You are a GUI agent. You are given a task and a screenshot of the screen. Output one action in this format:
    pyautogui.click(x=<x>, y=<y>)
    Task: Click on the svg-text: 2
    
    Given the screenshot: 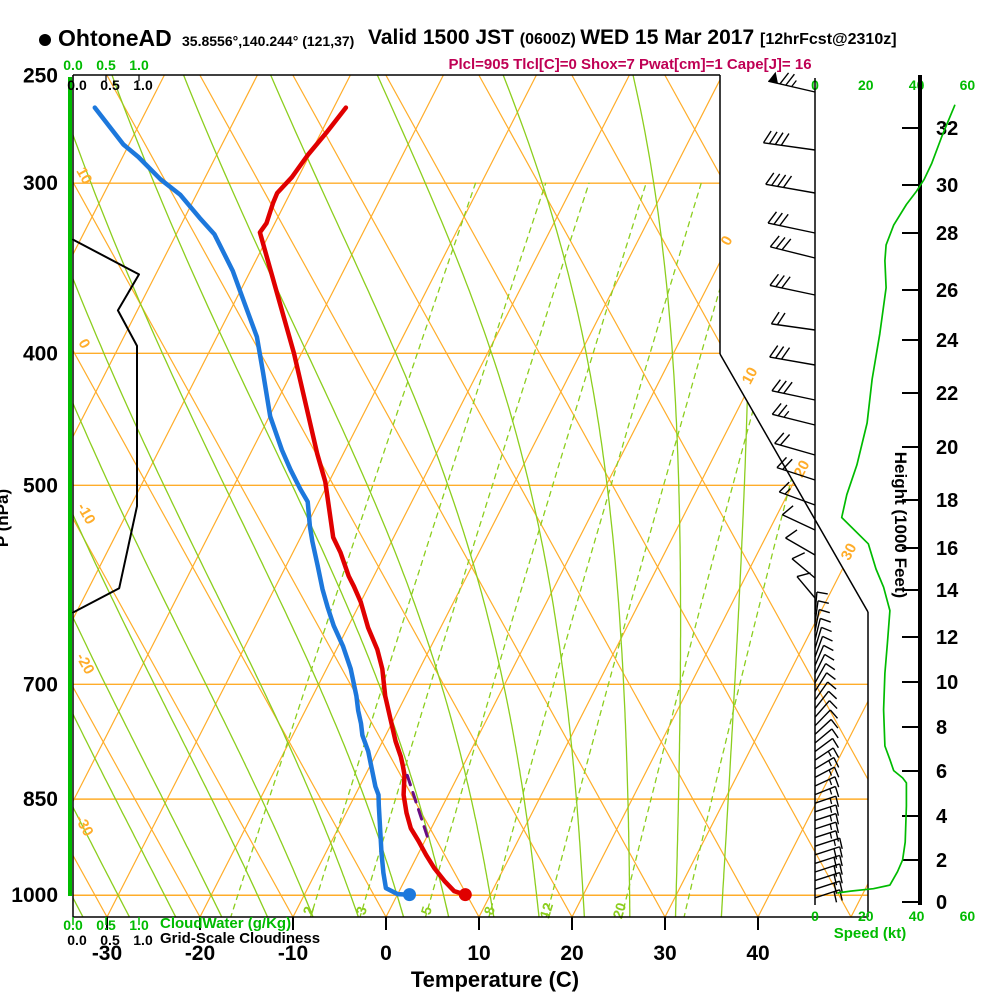 What is the action you would take?
    pyautogui.click(x=941, y=861)
    